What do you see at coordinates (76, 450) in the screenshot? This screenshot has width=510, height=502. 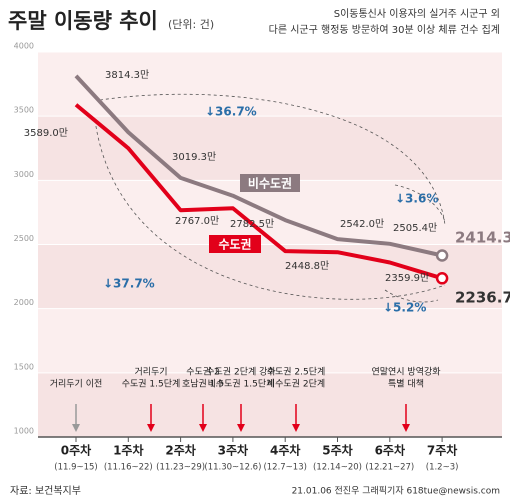 I see `x-tick-label: 0주차` at bounding box center [76, 450].